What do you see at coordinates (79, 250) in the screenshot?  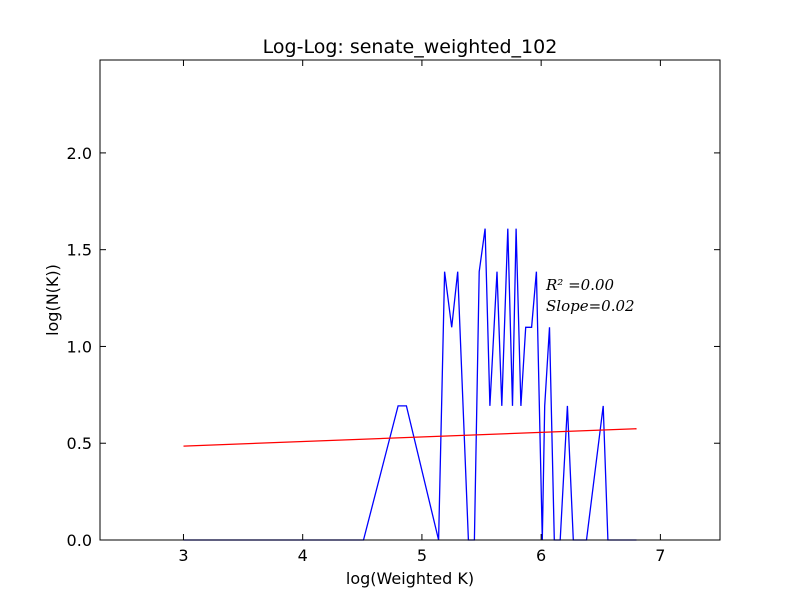 I see `y-tick-label: 1.5` at bounding box center [79, 250].